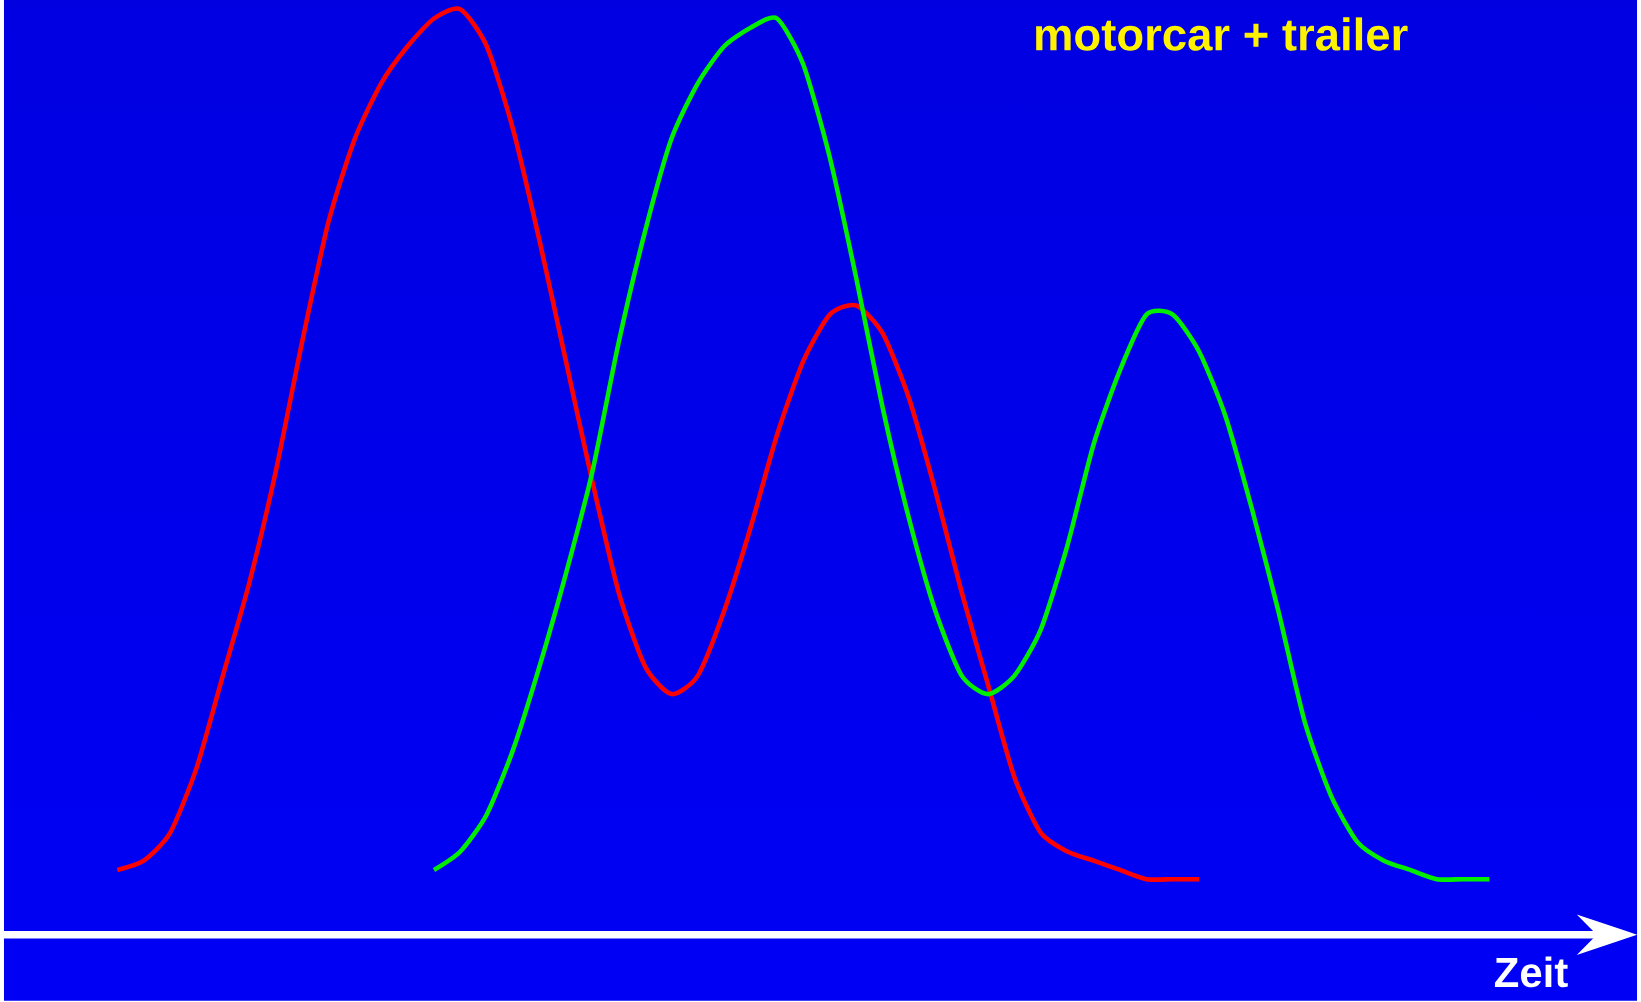 Image resolution: width=1641 pixels, height=1002 pixels. Describe the element at coordinates (1531, 972) in the screenshot. I see `x-axis-title: Zeit` at that location.